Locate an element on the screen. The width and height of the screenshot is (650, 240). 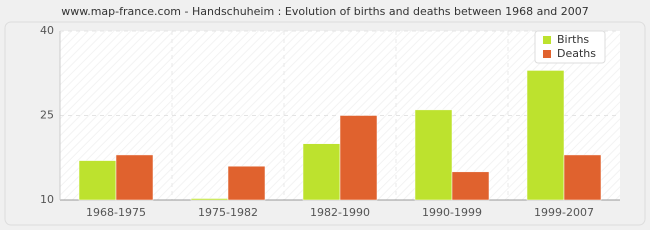
y-tick-label: 25 is located at coordinates (47, 115).